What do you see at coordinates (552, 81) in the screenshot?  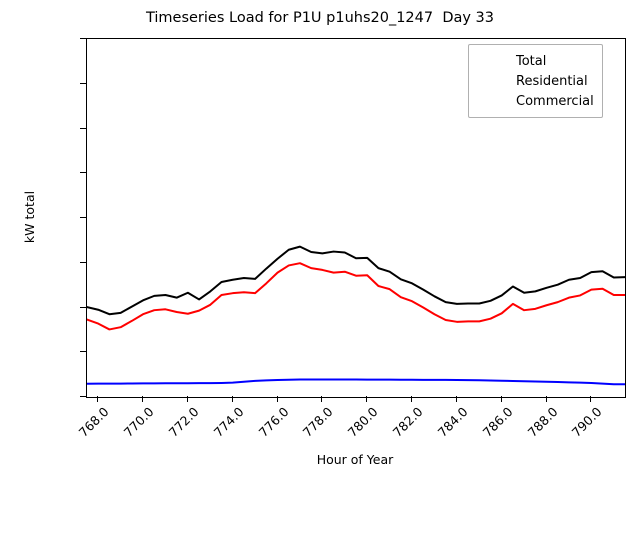 I see `legend-label: Residential` at bounding box center [552, 81].